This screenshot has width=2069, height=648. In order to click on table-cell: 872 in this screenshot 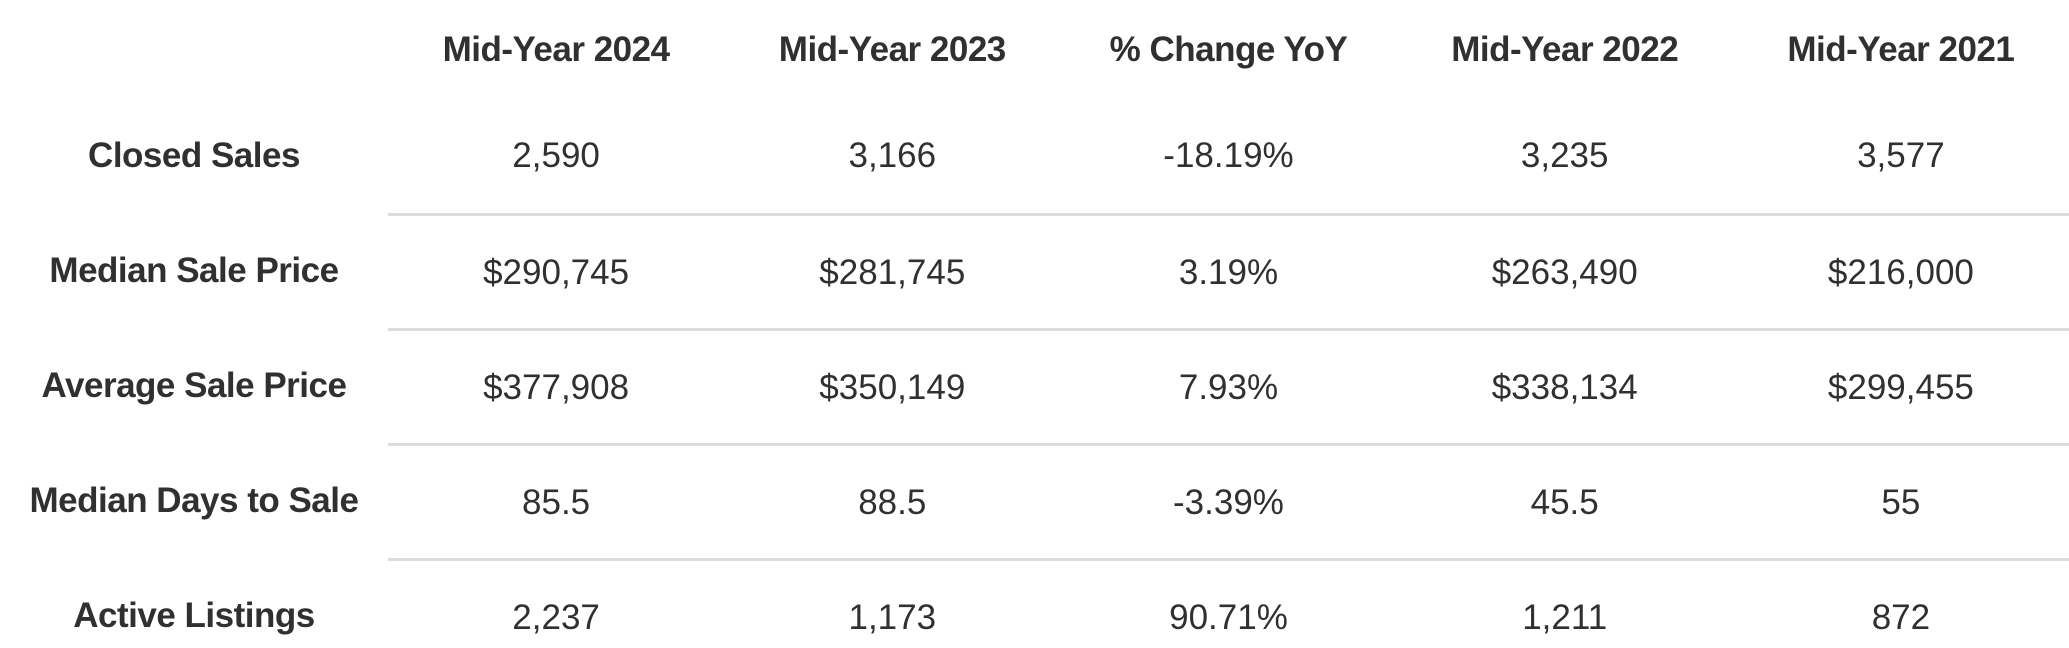, I will do `click(1900, 603)`.